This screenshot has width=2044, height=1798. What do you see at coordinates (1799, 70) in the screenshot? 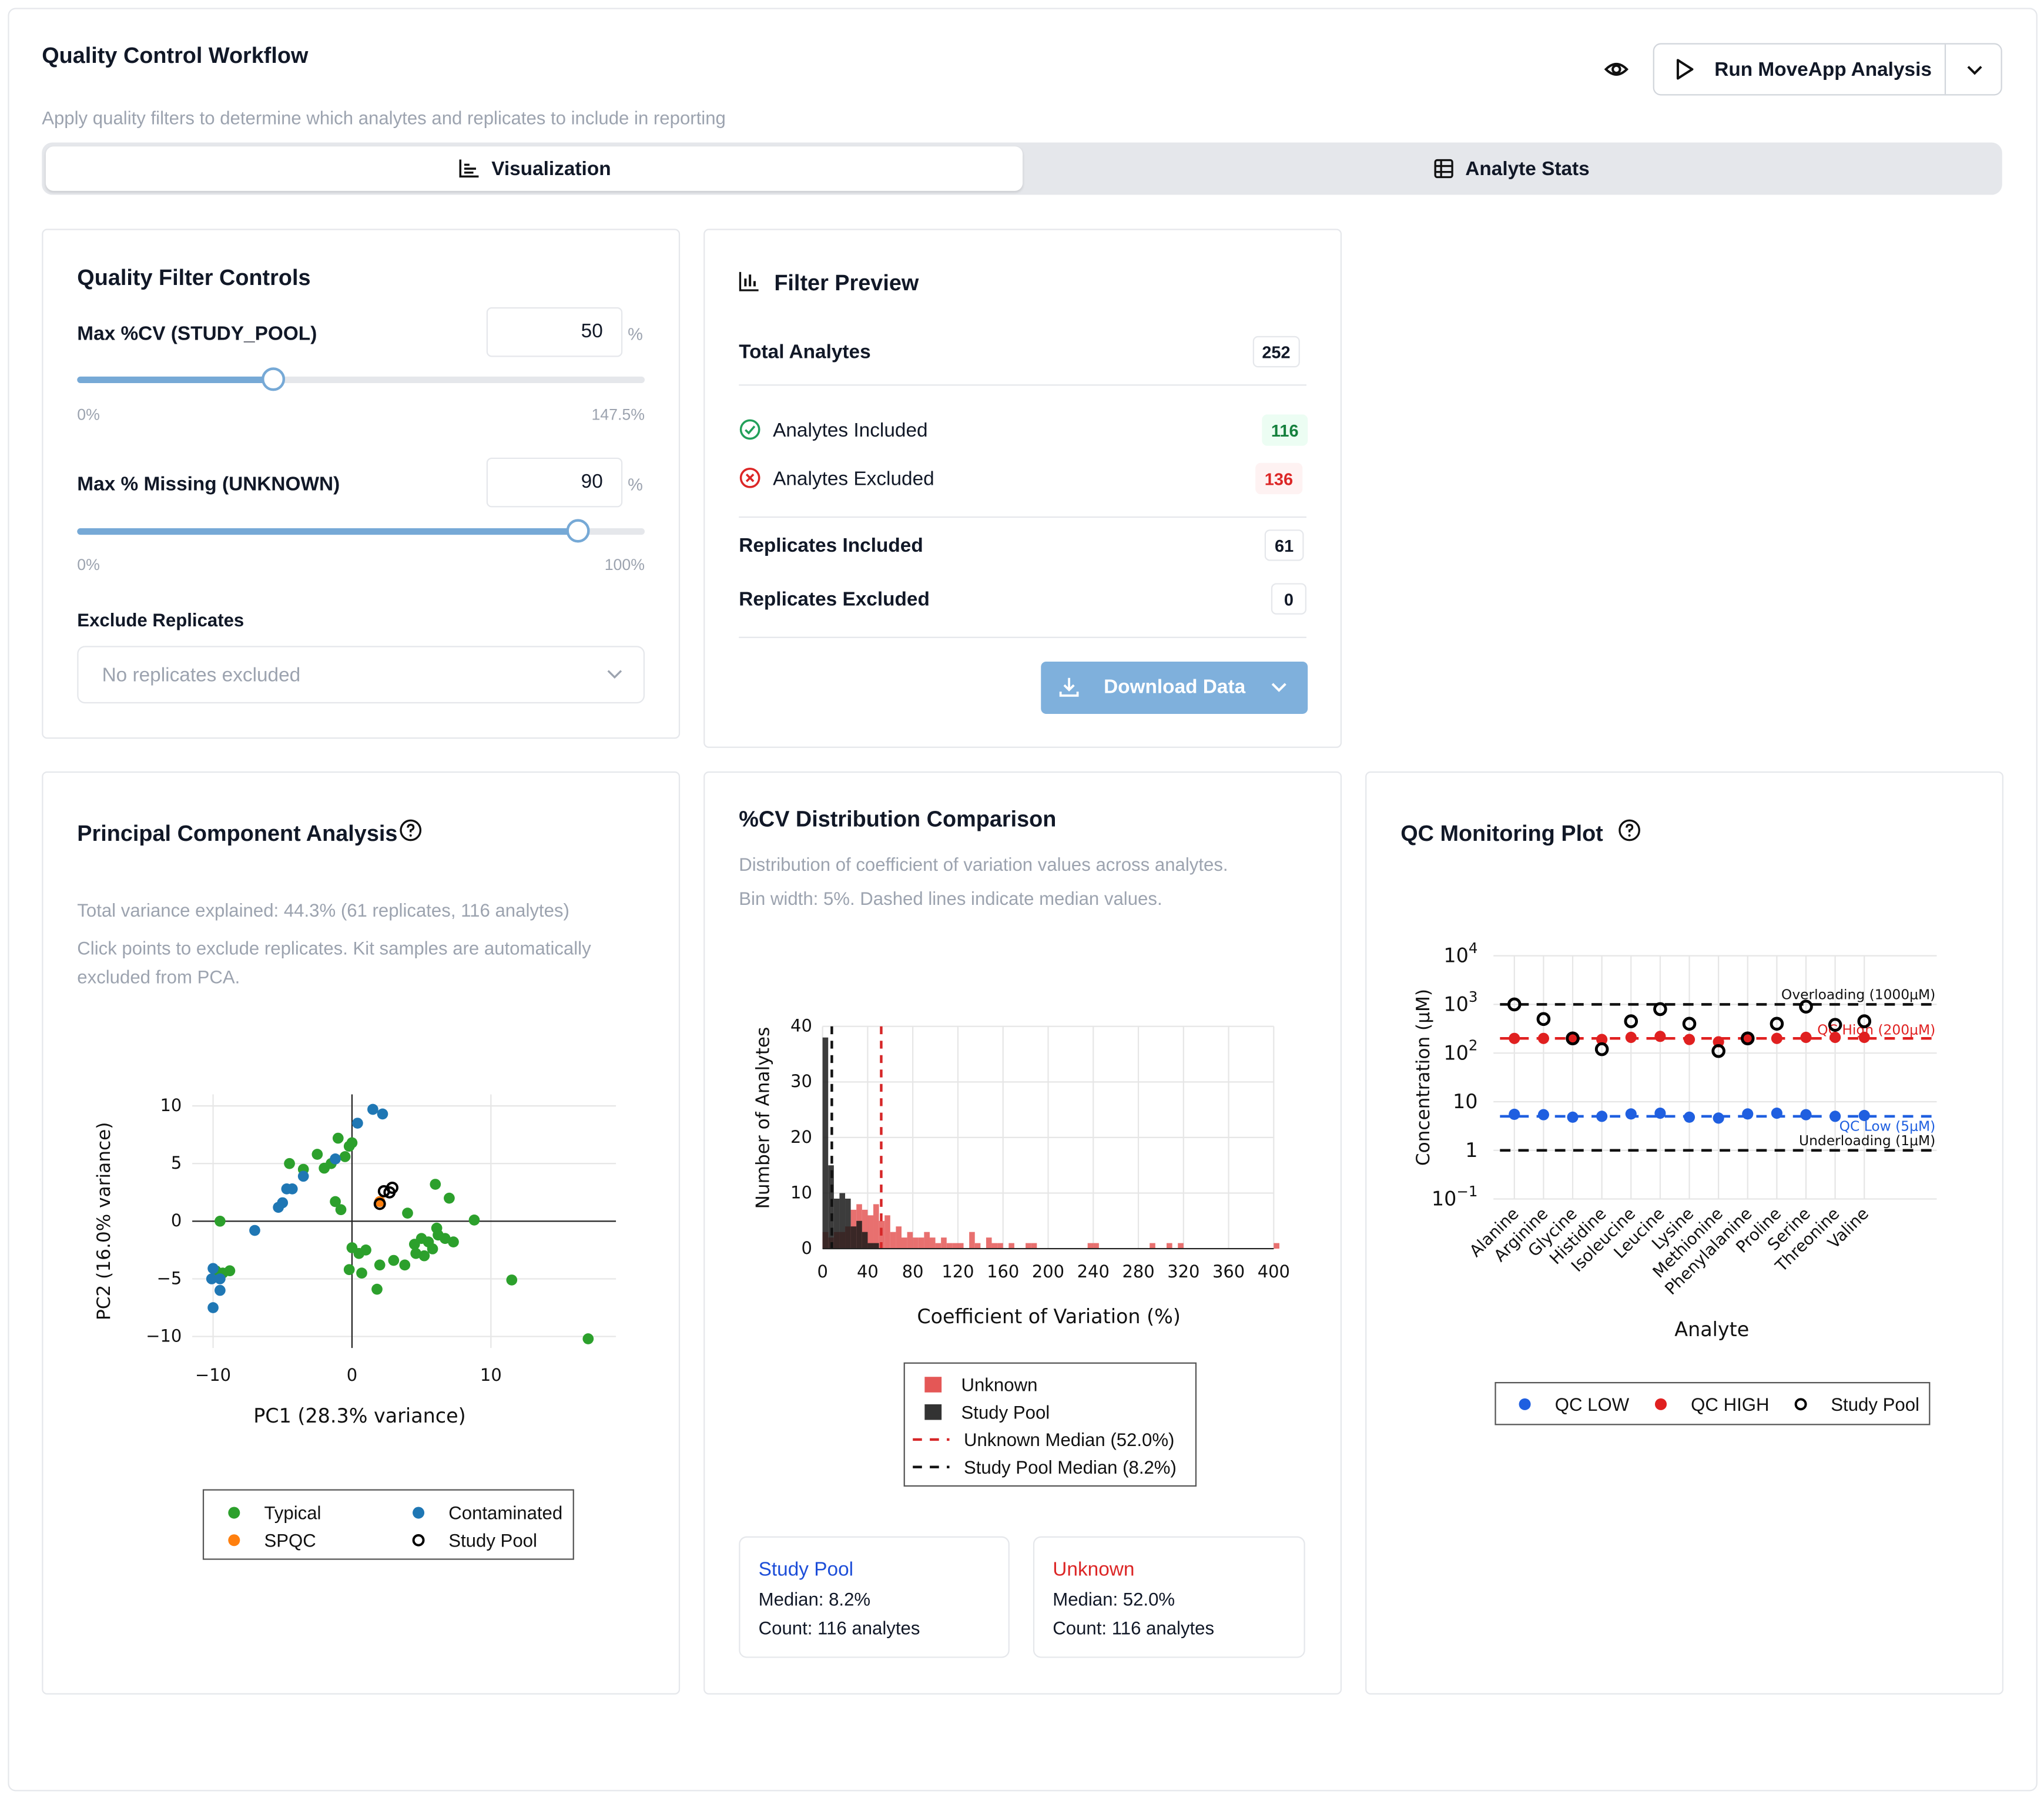
I see `run-analysis-button: Run MoveApp Analysis` at bounding box center [1799, 70].